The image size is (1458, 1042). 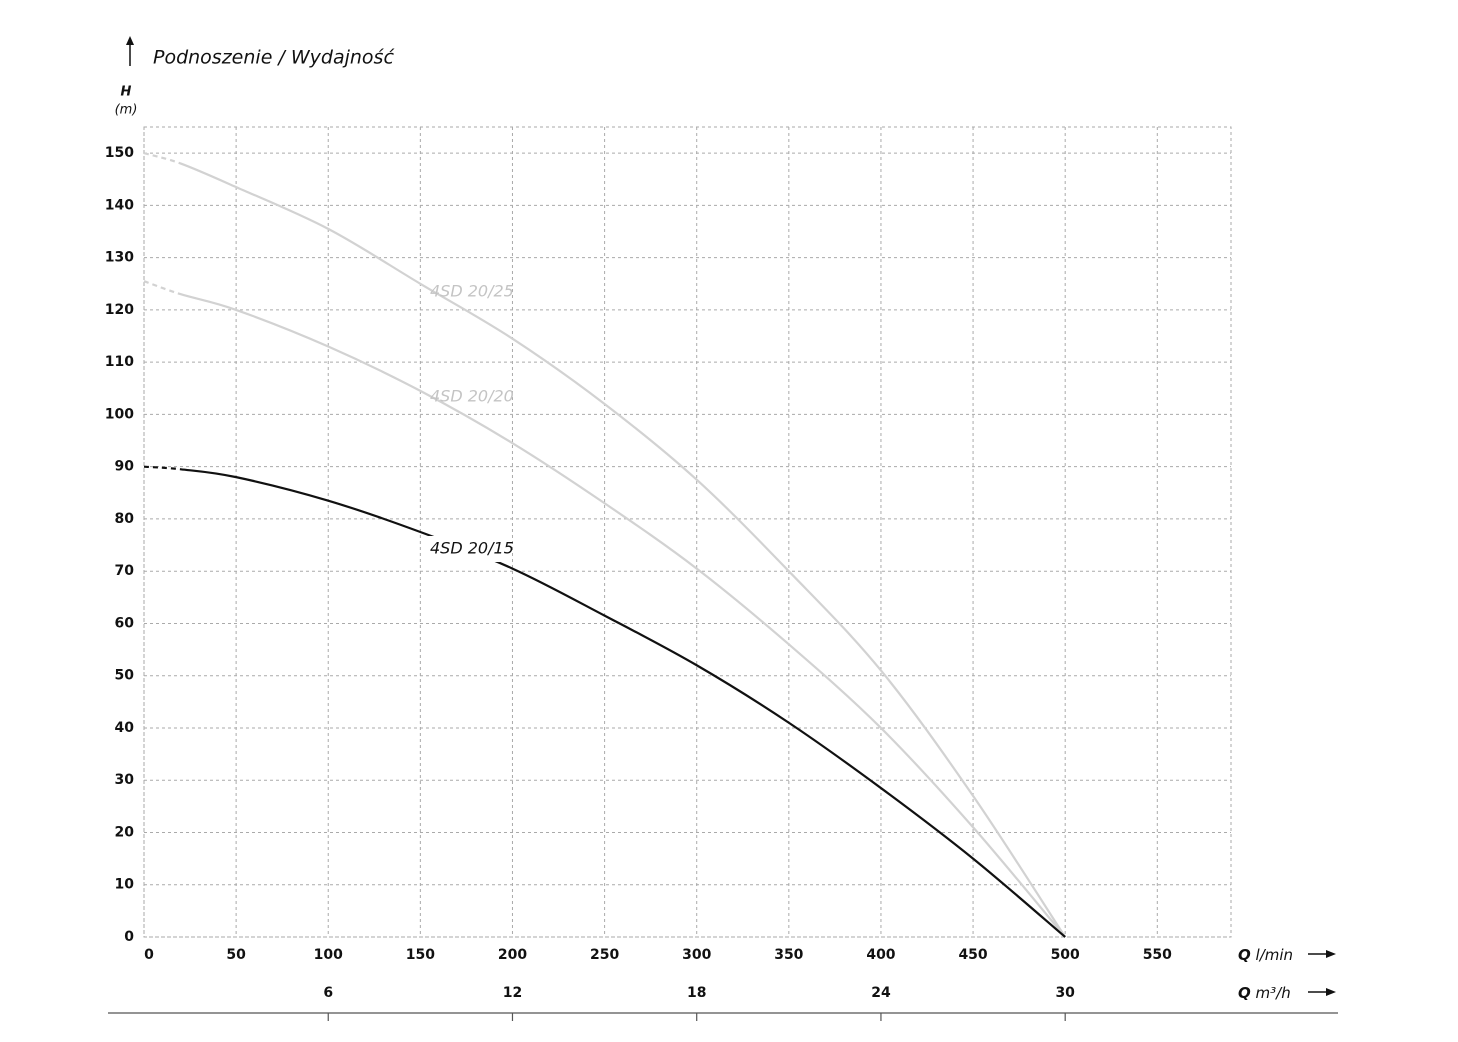 What do you see at coordinates (236, 955) in the screenshot?
I see `x-tick-label: 50` at bounding box center [236, 955].